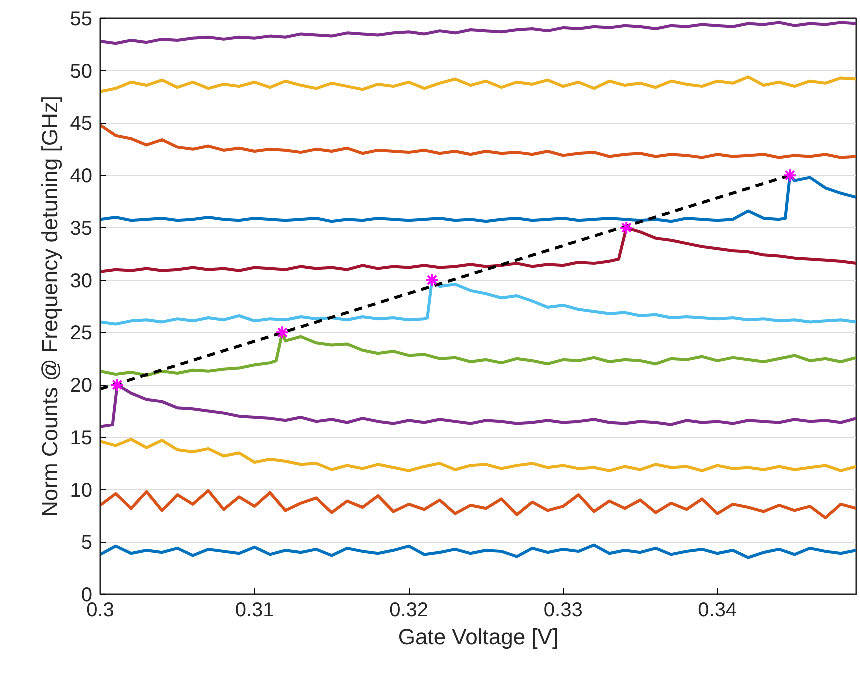 This screenshot has width=860, height=684. Describe the element at coordinates (81, 229) in the screenshot. I see `y-tick-label: 35` at that location.